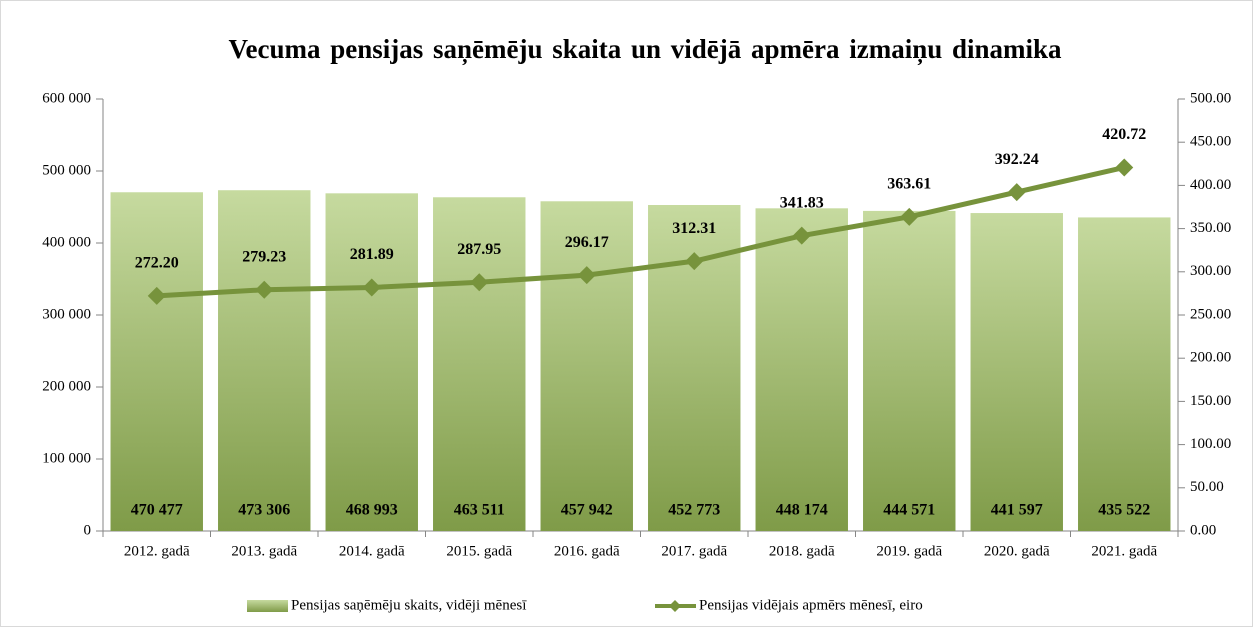 This screenshot has width=1253, height=627. Describe the element at coordinates (66, 242) in the screenshot. I see `y-tick-label: 400 000` at that location.